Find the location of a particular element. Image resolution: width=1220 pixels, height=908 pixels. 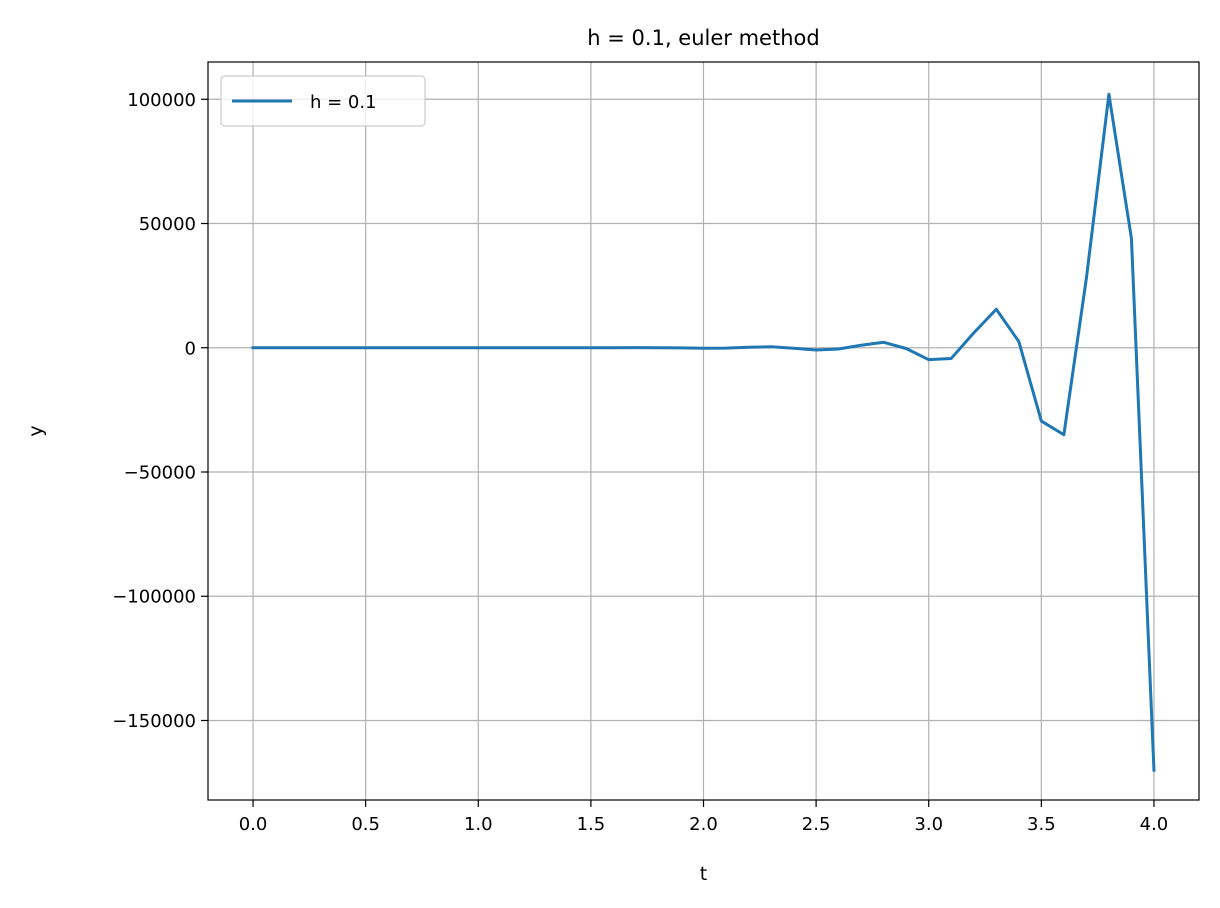

legend: h = 0.1 is located at coordinates (323, 101).